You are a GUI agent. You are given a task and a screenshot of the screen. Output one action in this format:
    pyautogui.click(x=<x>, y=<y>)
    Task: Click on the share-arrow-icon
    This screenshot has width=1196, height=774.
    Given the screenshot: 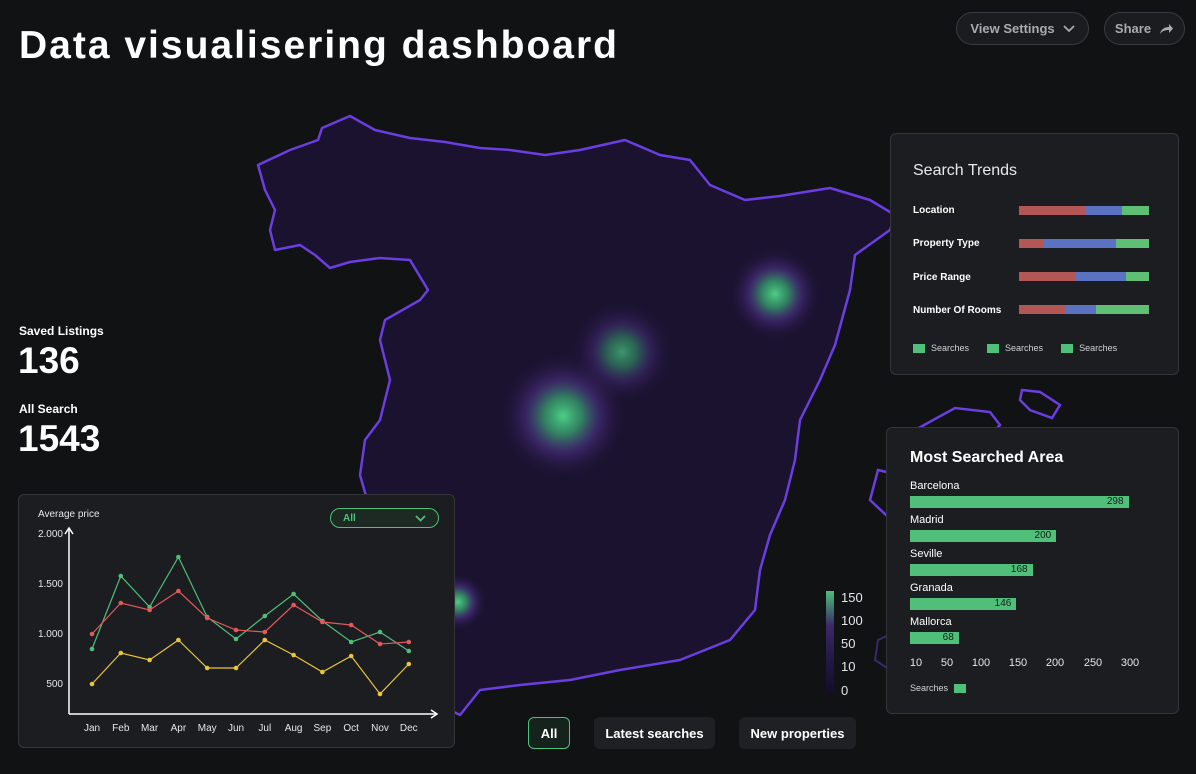 What is the action you would take?
    pyautogui.click(x=1167, y=28)
    